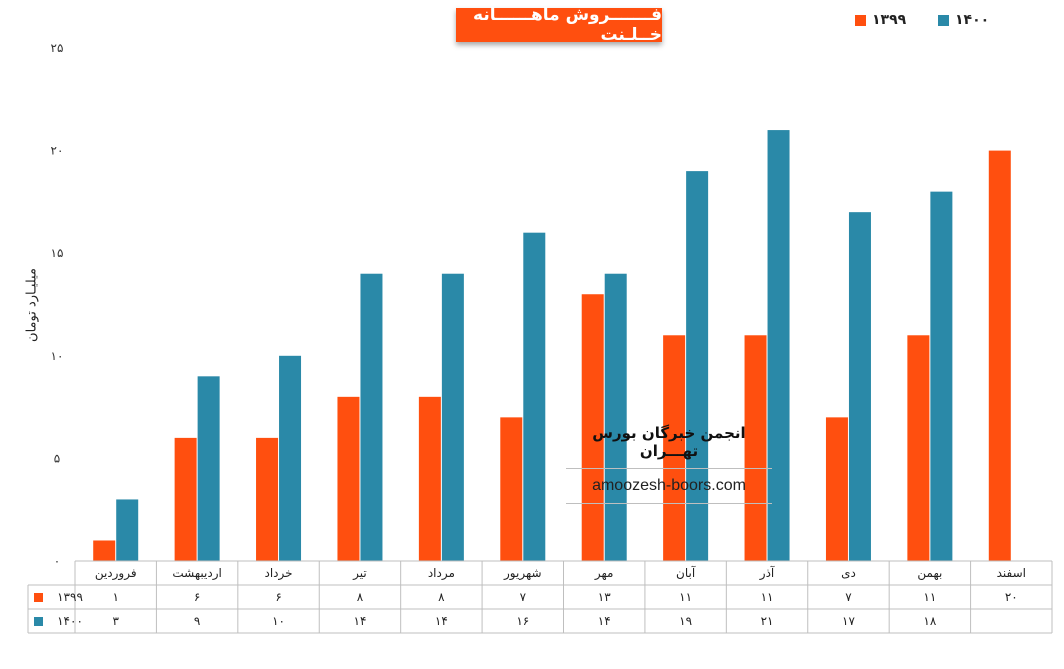 The width and height of the screenshot is (1064, 669). I want to click on table-cell-value: ۱۳, so click(604, 597).